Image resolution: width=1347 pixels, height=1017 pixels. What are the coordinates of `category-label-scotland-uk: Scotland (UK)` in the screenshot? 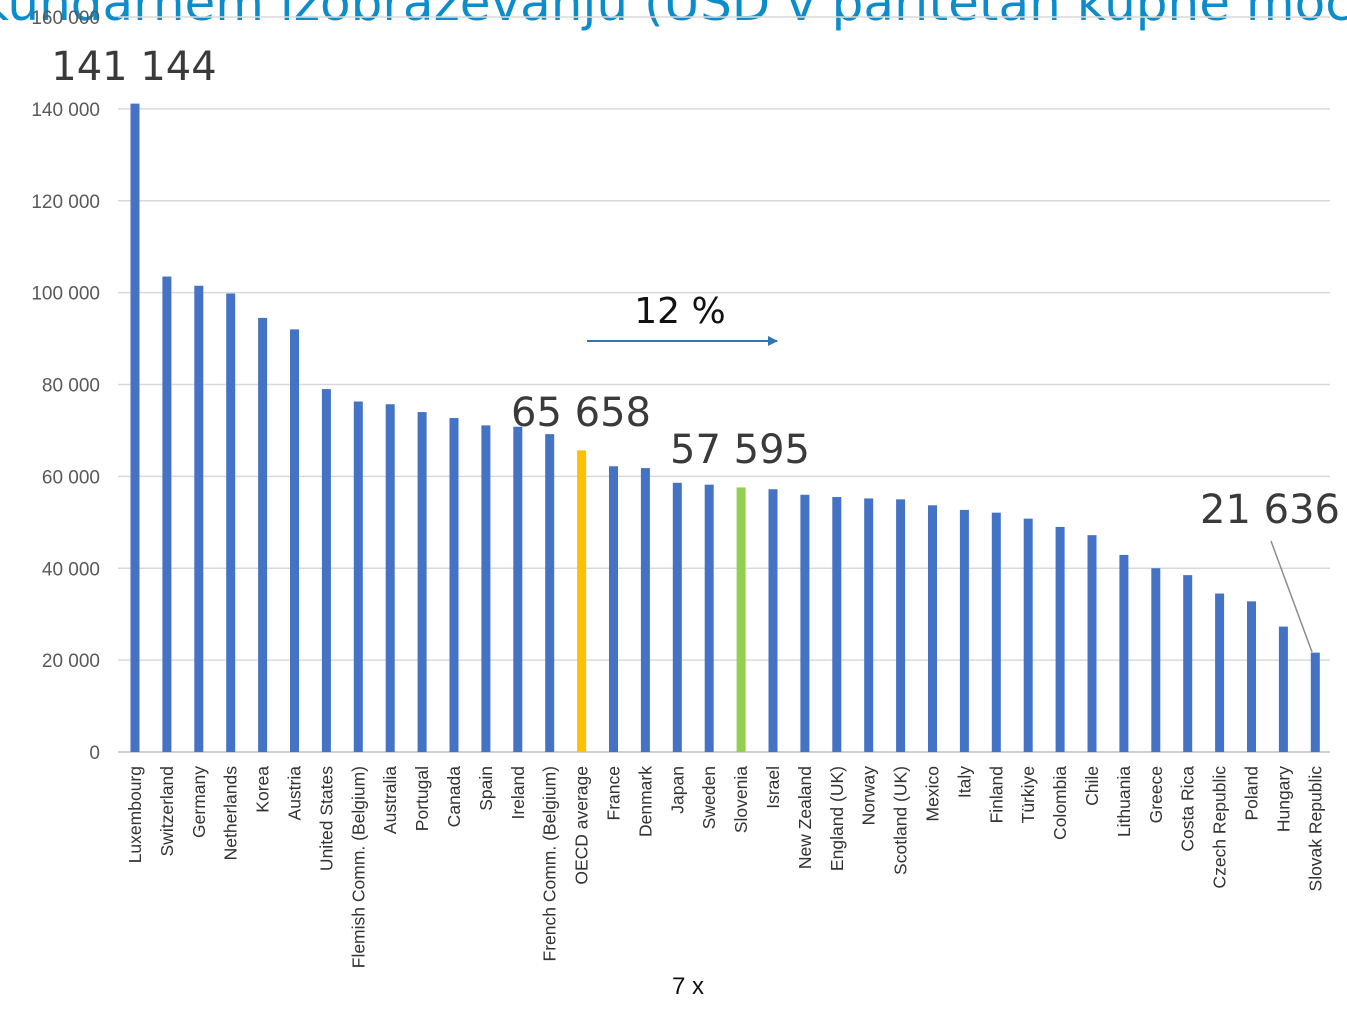 It's located at (901, 820).